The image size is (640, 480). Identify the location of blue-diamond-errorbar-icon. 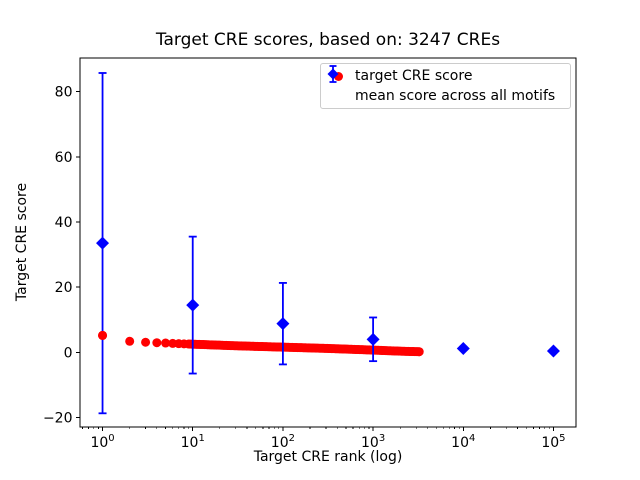
(333, 74).